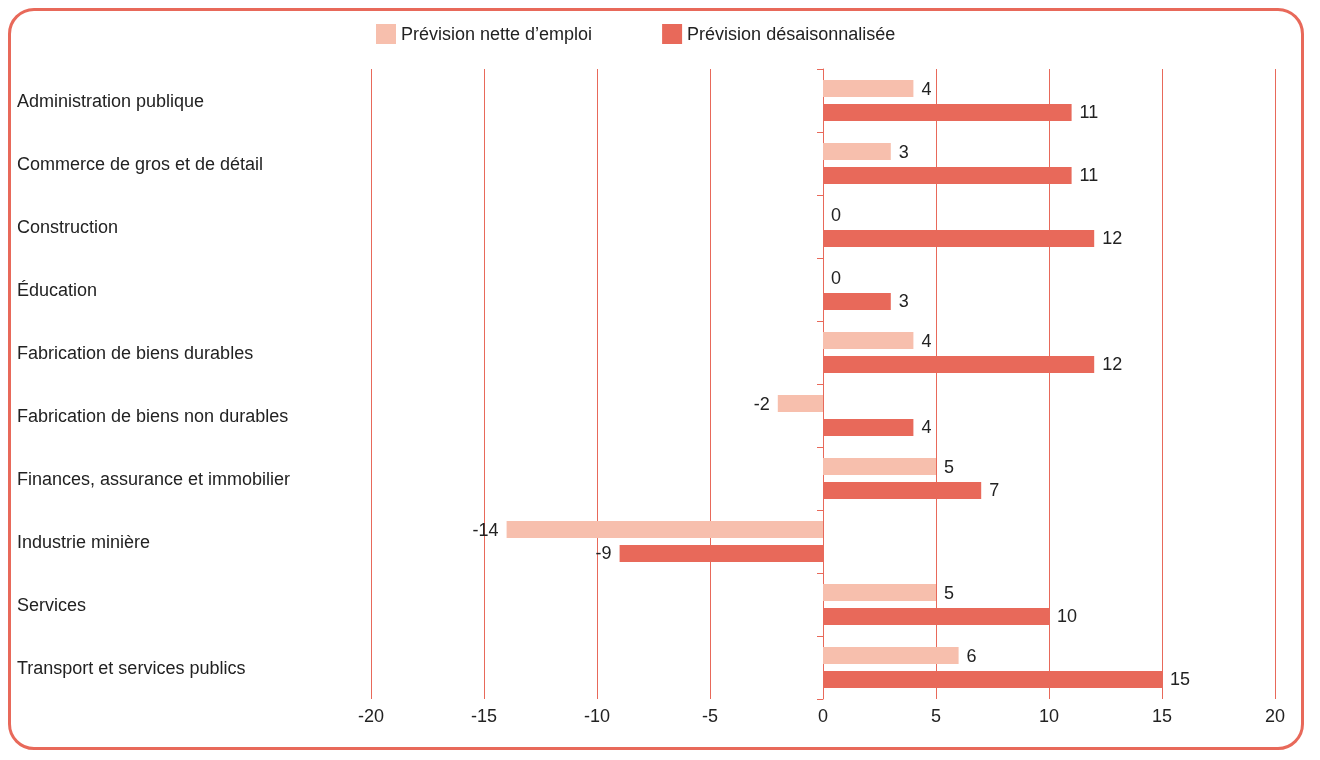 This screenshot has height=760, width=1320. I want to click on data-label: 10, so click(1067, 616).